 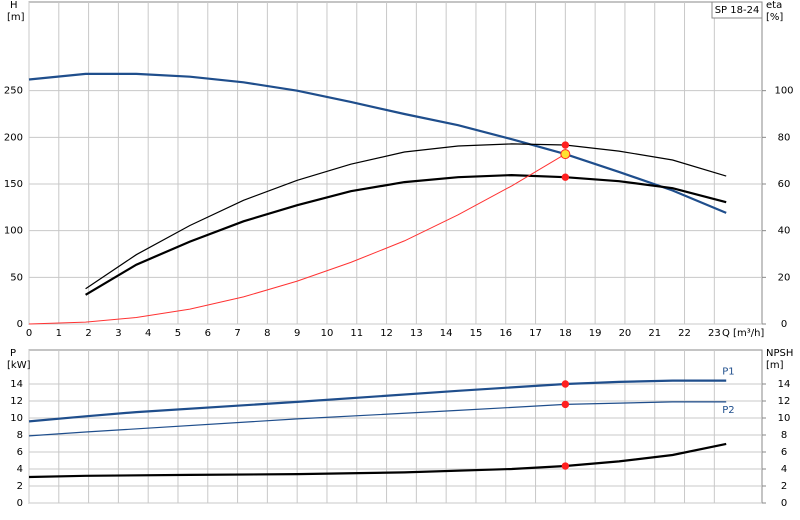 I want to click on y2-tick-label: 40, so click(x=784, y=231).